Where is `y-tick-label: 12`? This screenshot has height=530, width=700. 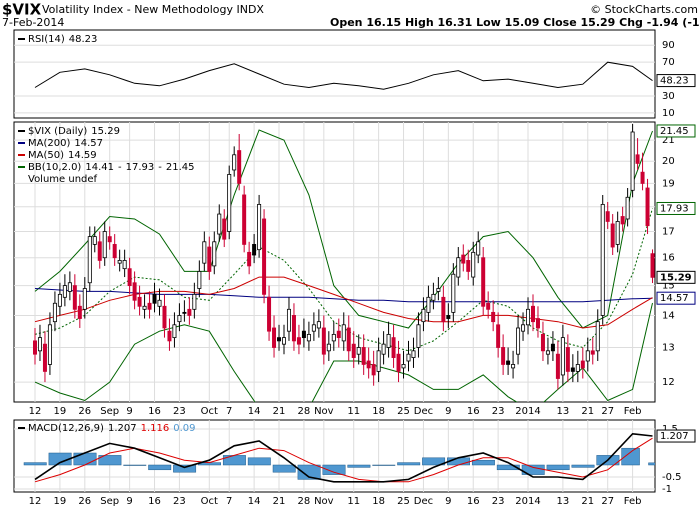
y-tick-label: 12 is located at coordinates (668, 382).